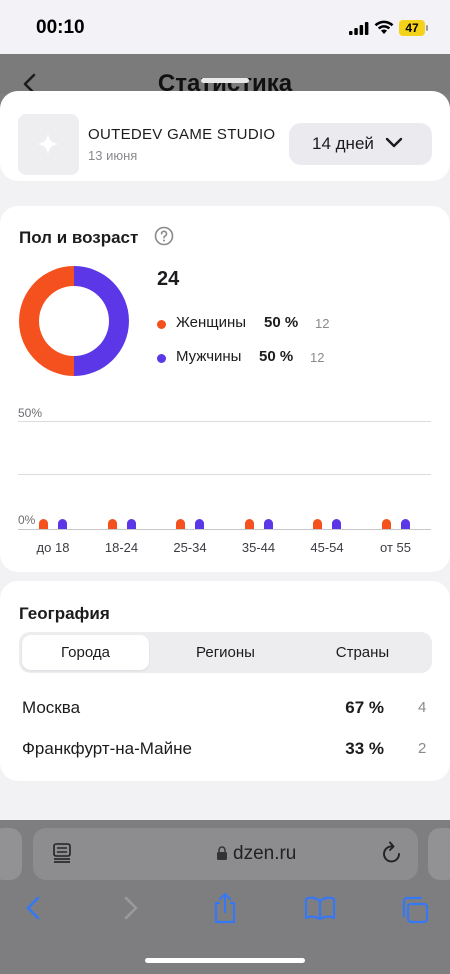 Image resolution: width=450 pixels, height=974 pixels. What do you see at coordinates (211, 322) in the screenshot?
I see `legend-label: Женщины` at bounding box center [211, 322].